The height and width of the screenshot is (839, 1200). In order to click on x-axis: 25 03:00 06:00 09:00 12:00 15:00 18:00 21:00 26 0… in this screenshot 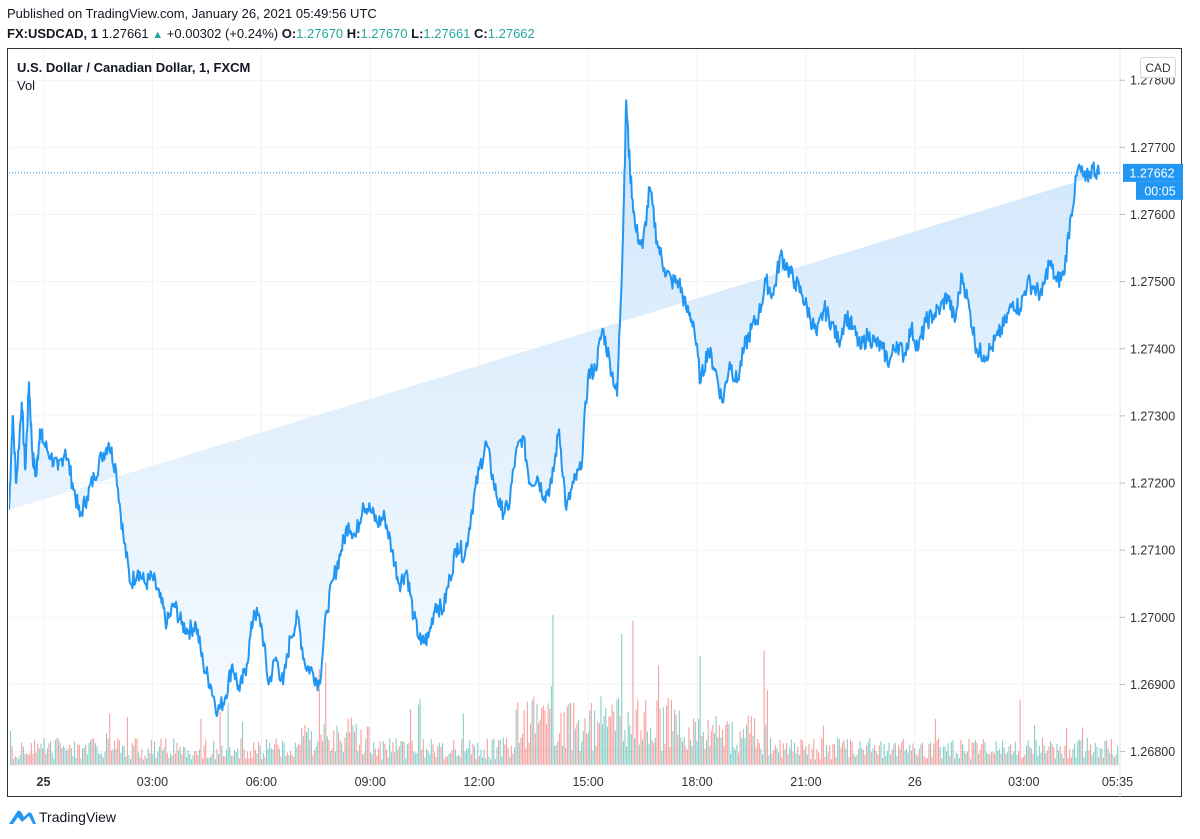, I will do `click(585, 782)`.